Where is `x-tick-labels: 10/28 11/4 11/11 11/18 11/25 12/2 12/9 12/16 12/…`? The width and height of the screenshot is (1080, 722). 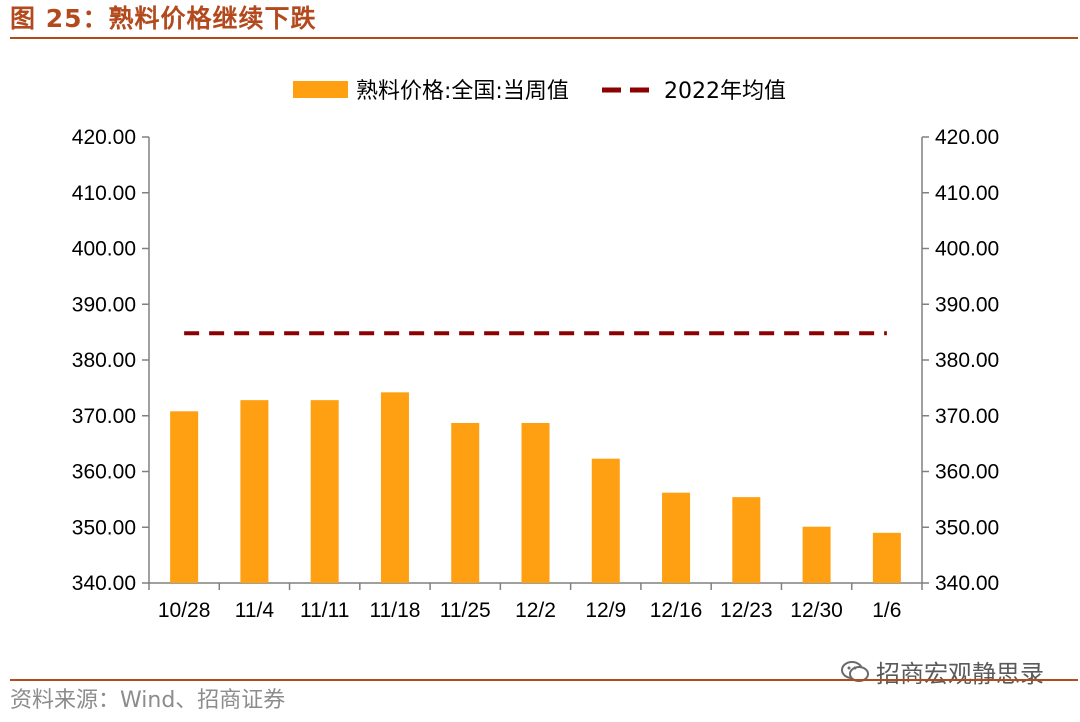 x-tick-labels: 10/28 11/4 11/11 11/18 11/25 12/2 12/9 12/16 12/… is located at coordinates (530, 610).